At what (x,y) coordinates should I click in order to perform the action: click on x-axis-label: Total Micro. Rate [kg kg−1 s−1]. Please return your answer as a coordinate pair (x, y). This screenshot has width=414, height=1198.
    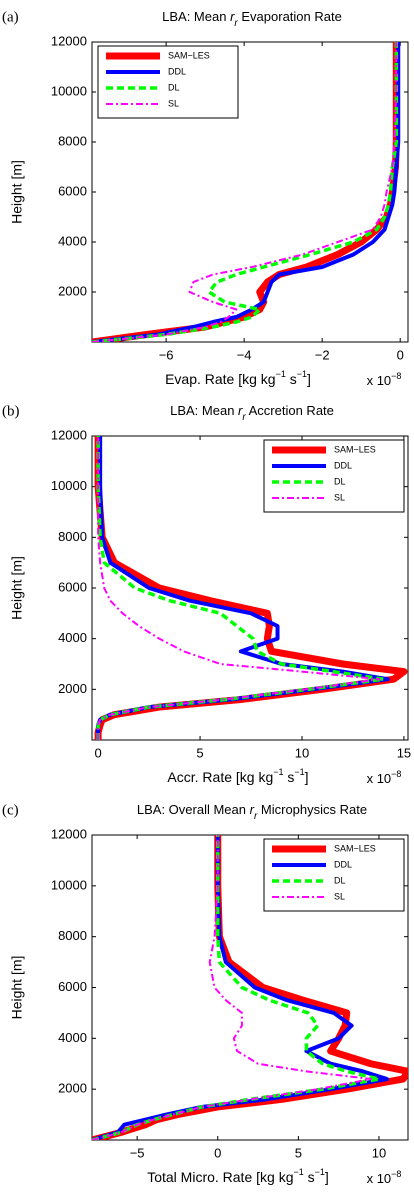
    Looking at the image, I should click on (238, 1175).